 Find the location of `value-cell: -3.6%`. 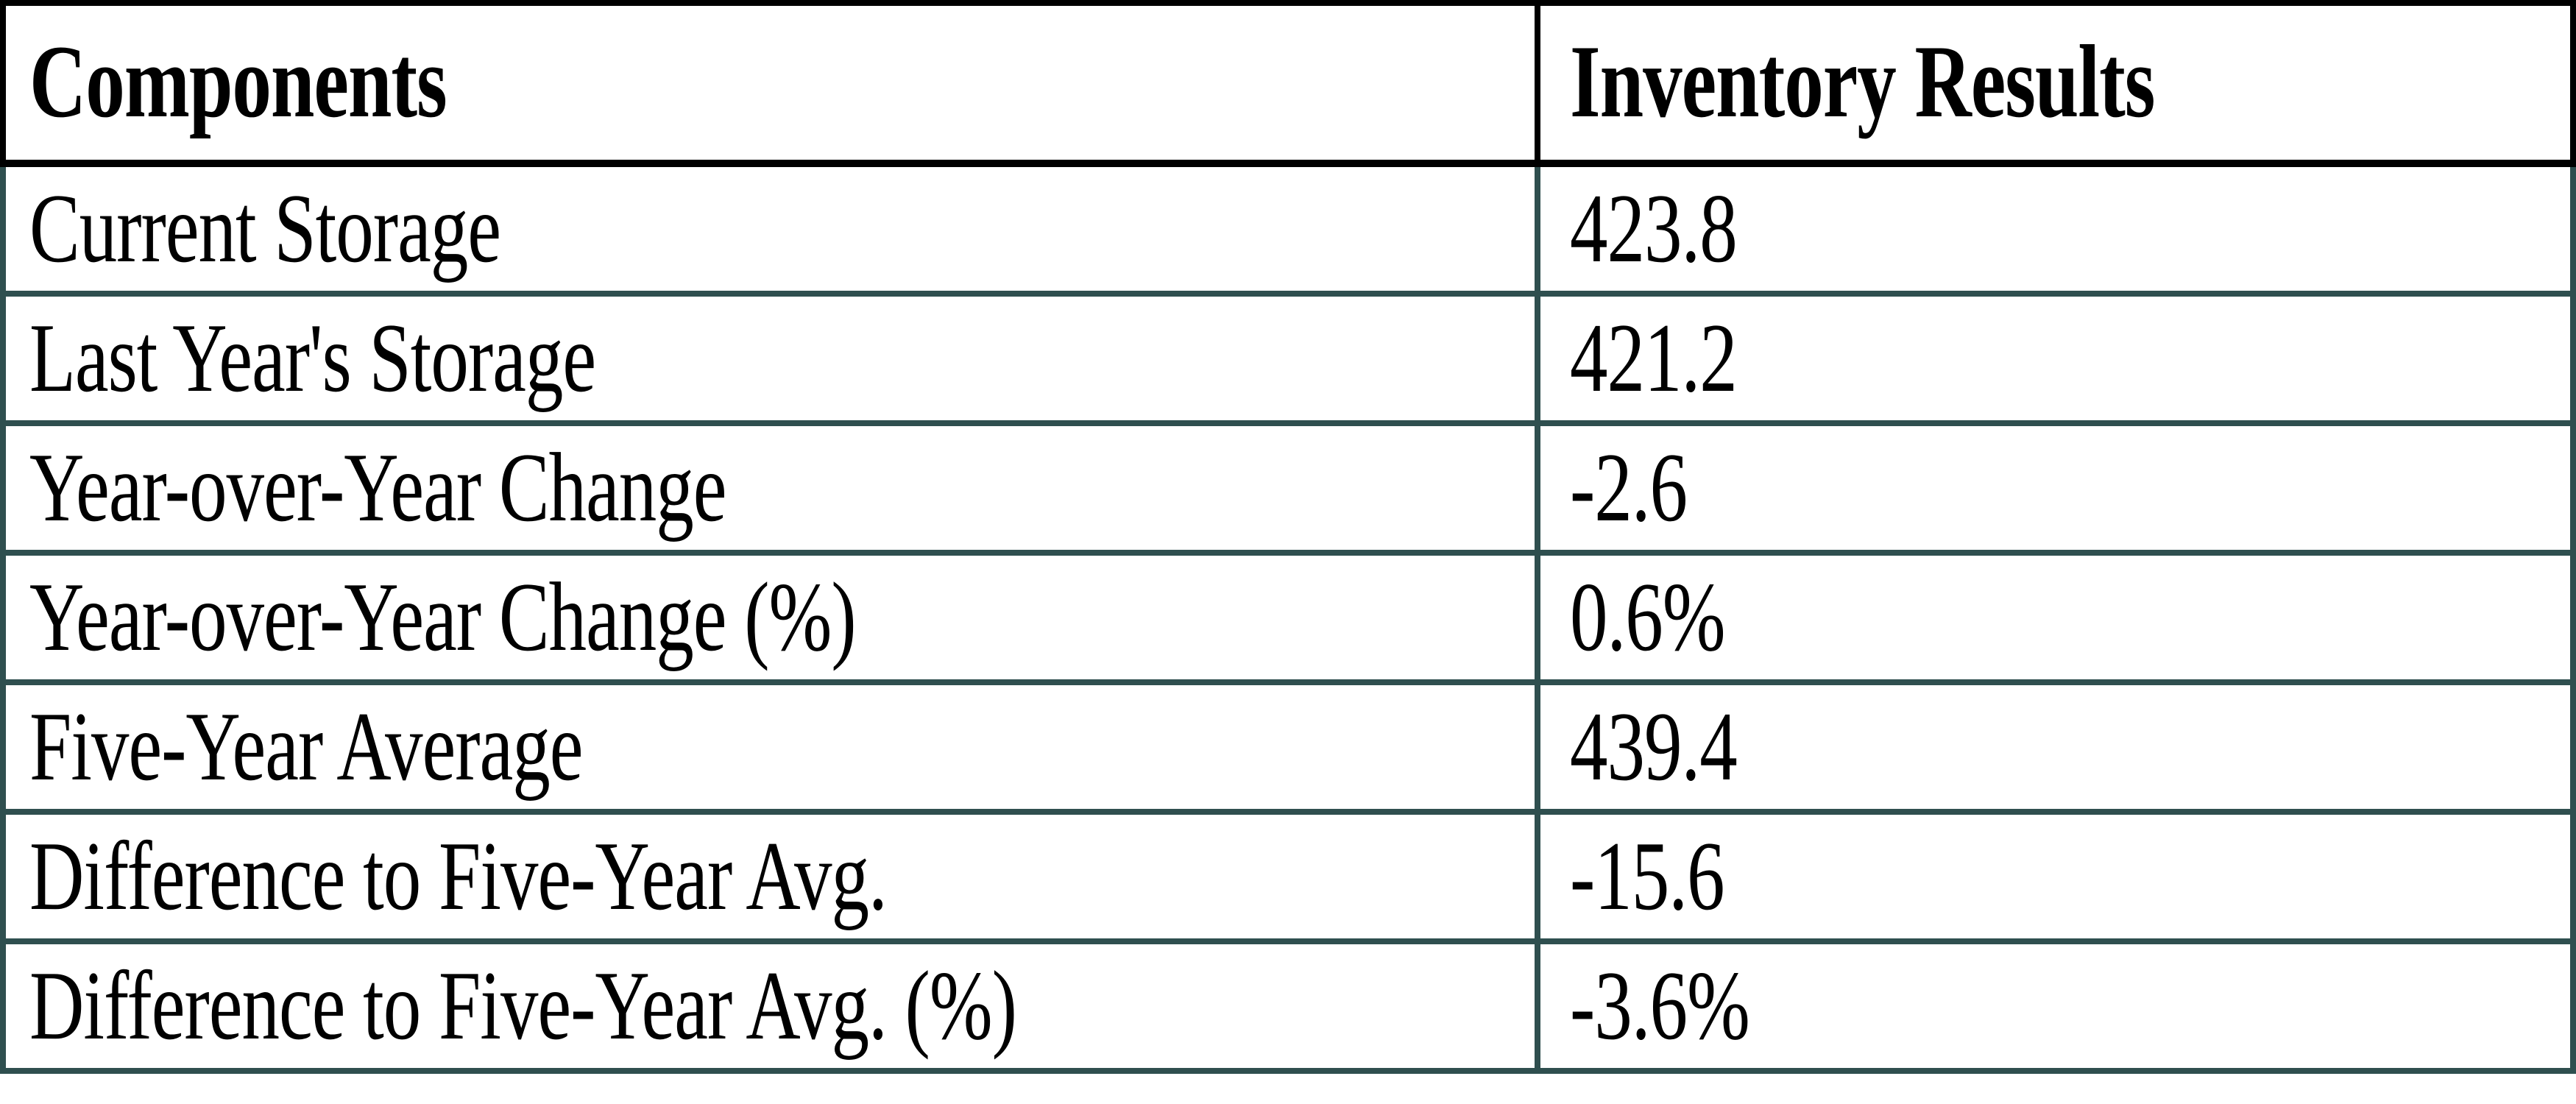

value-cell: -3.6% is located at coordinates (2055, 1006).